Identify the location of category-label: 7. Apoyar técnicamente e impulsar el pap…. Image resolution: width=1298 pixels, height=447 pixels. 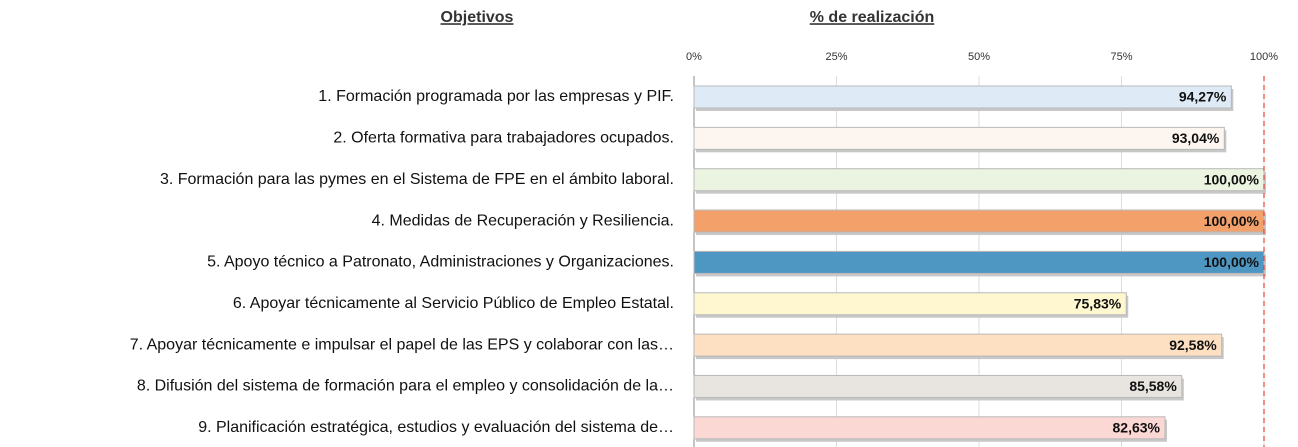
(402, 344).